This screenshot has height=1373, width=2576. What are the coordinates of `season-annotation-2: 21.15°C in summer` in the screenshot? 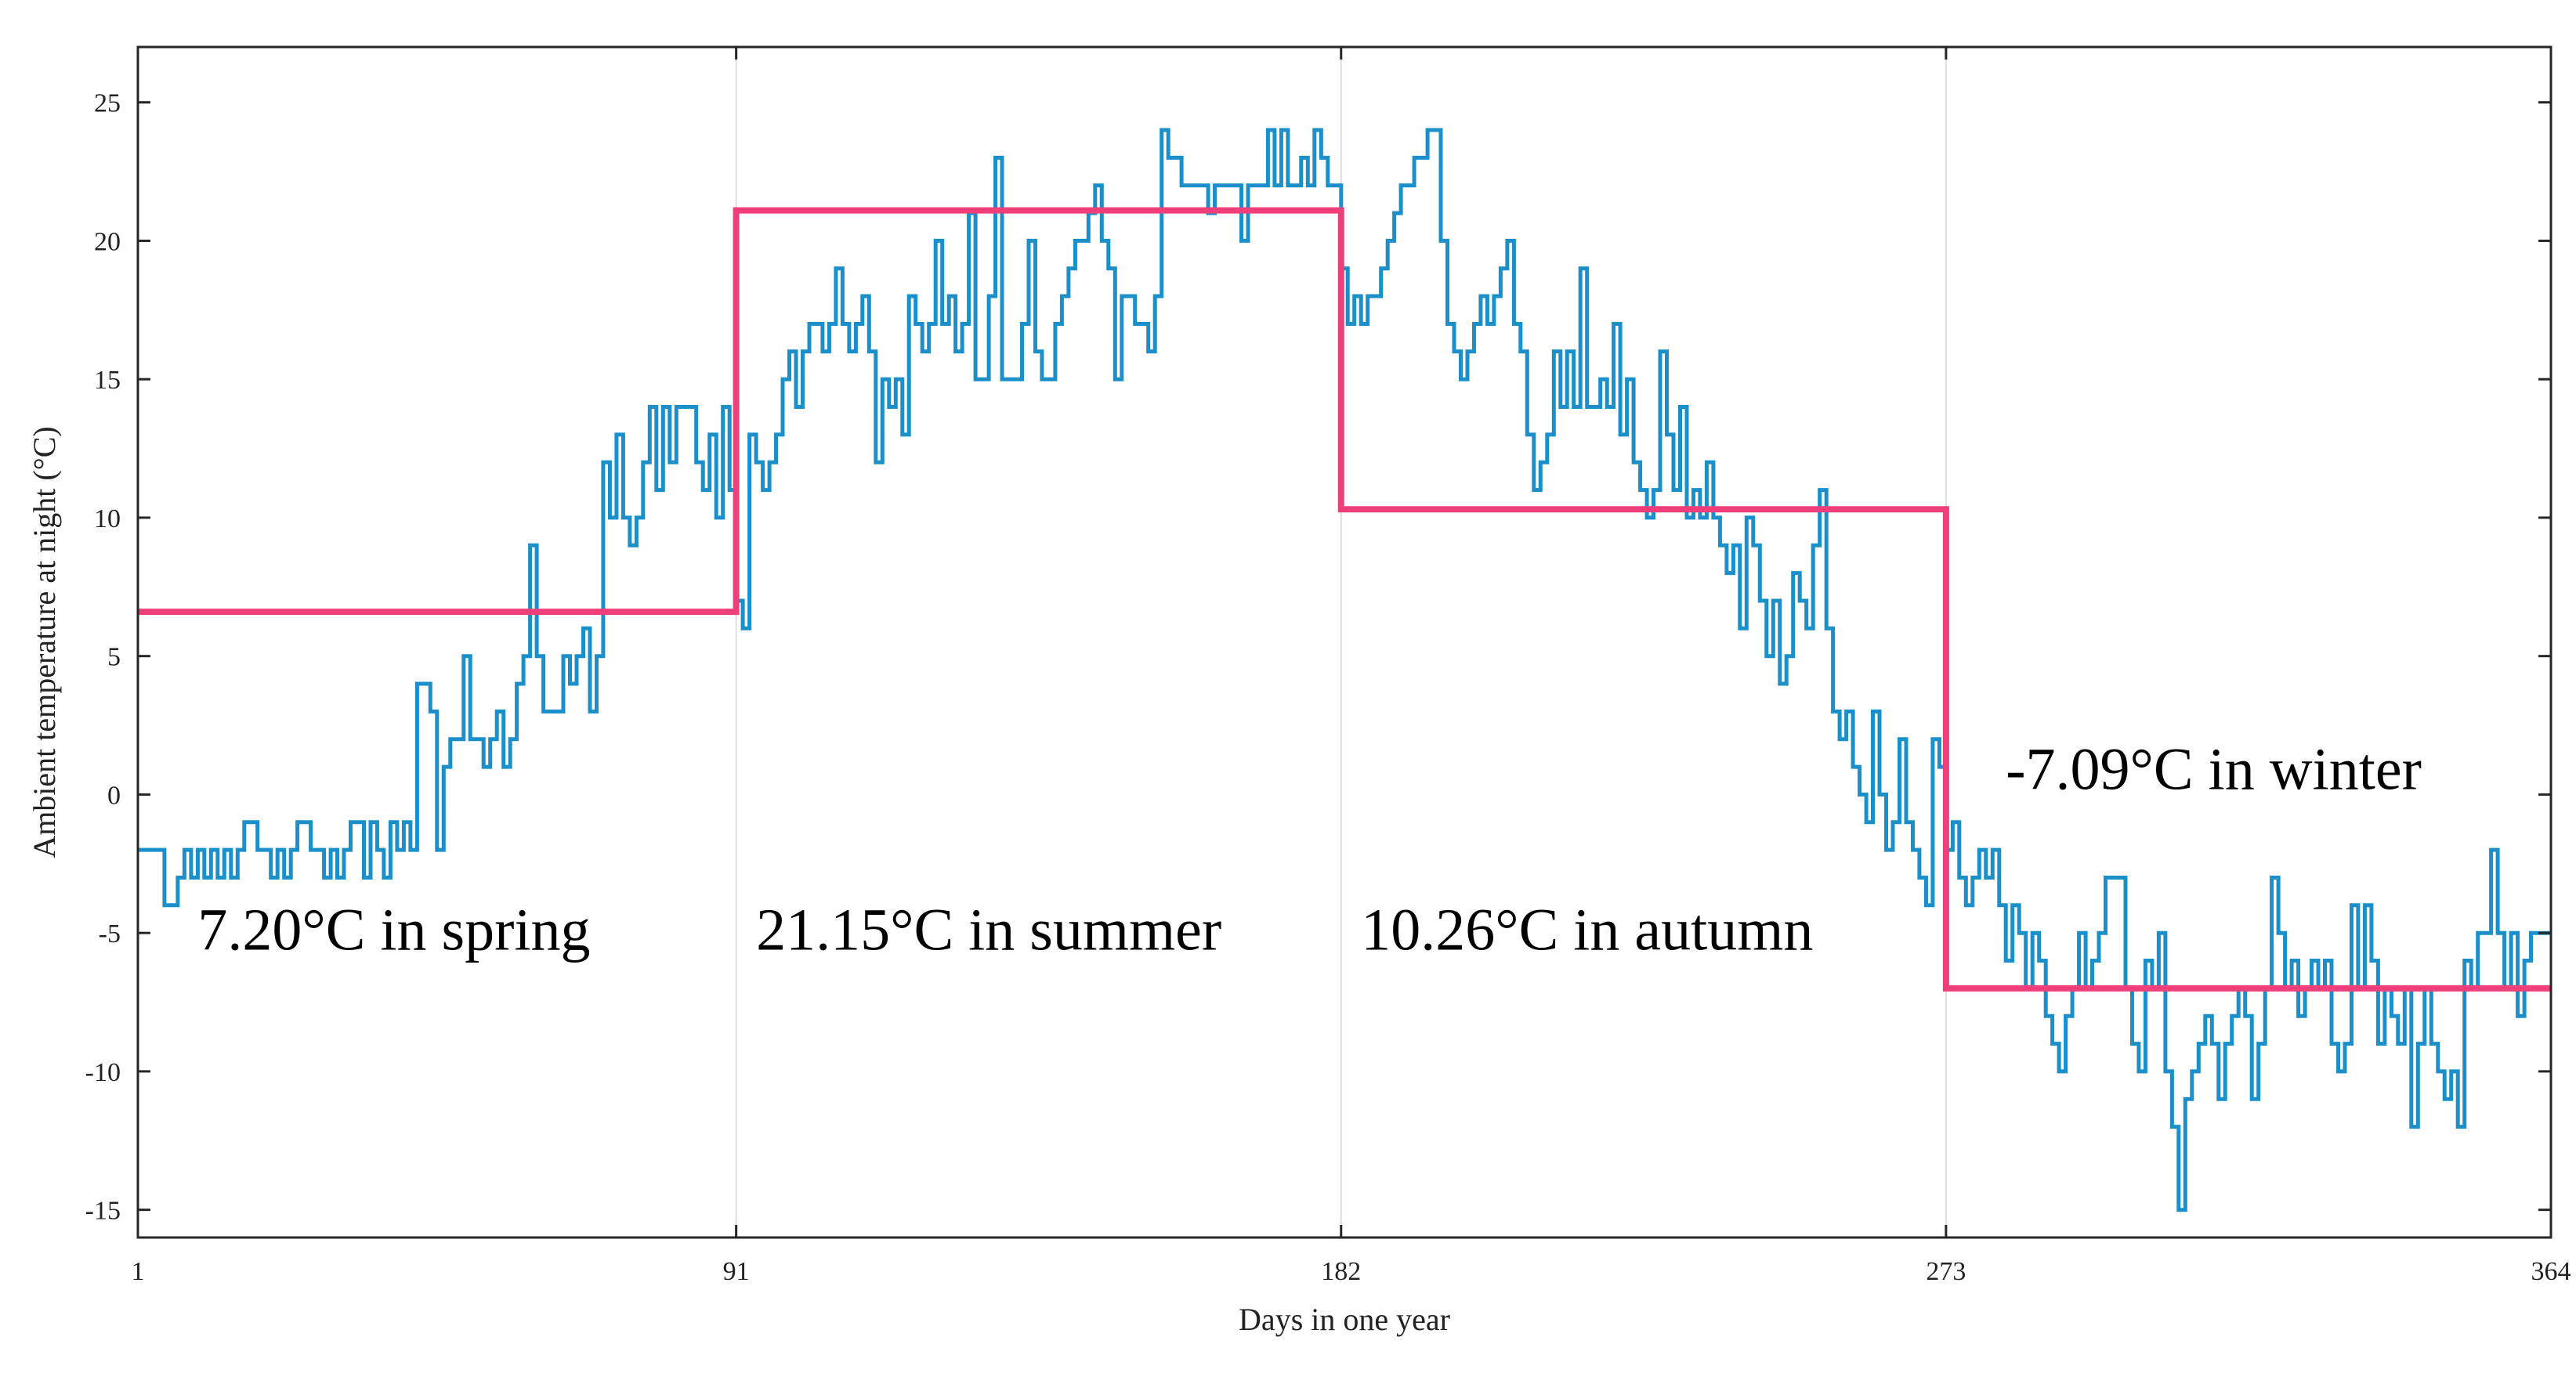 It's located at (988, 930).